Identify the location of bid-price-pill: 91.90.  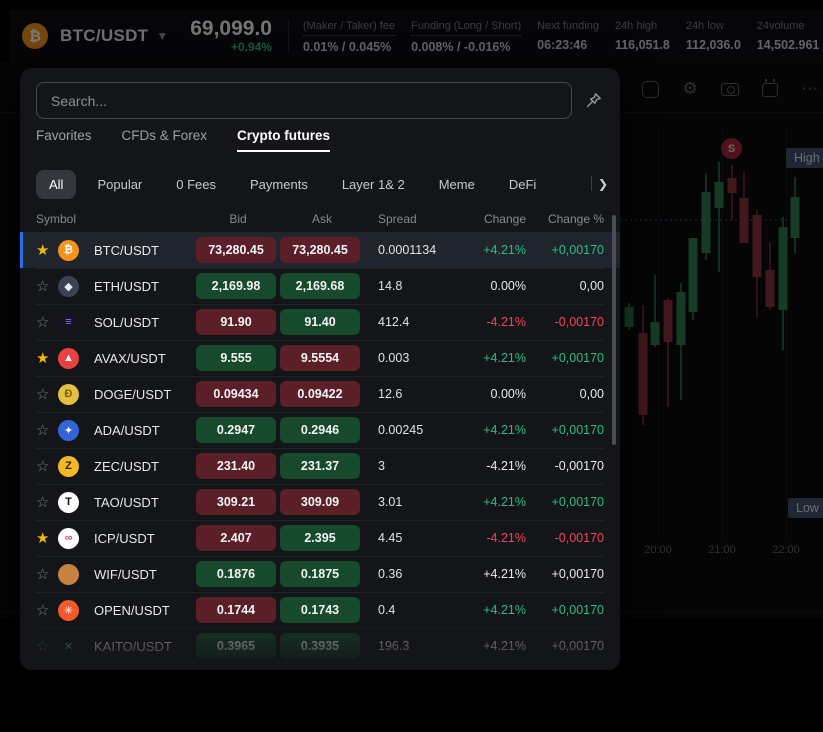
(236, 322).